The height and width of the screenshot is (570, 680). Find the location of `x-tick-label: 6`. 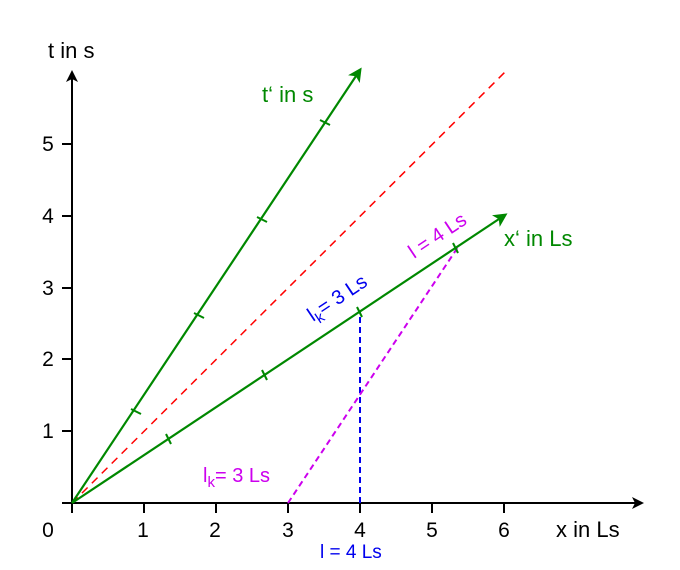

x-tick-label: 6 is located at coordinates (504, 530).